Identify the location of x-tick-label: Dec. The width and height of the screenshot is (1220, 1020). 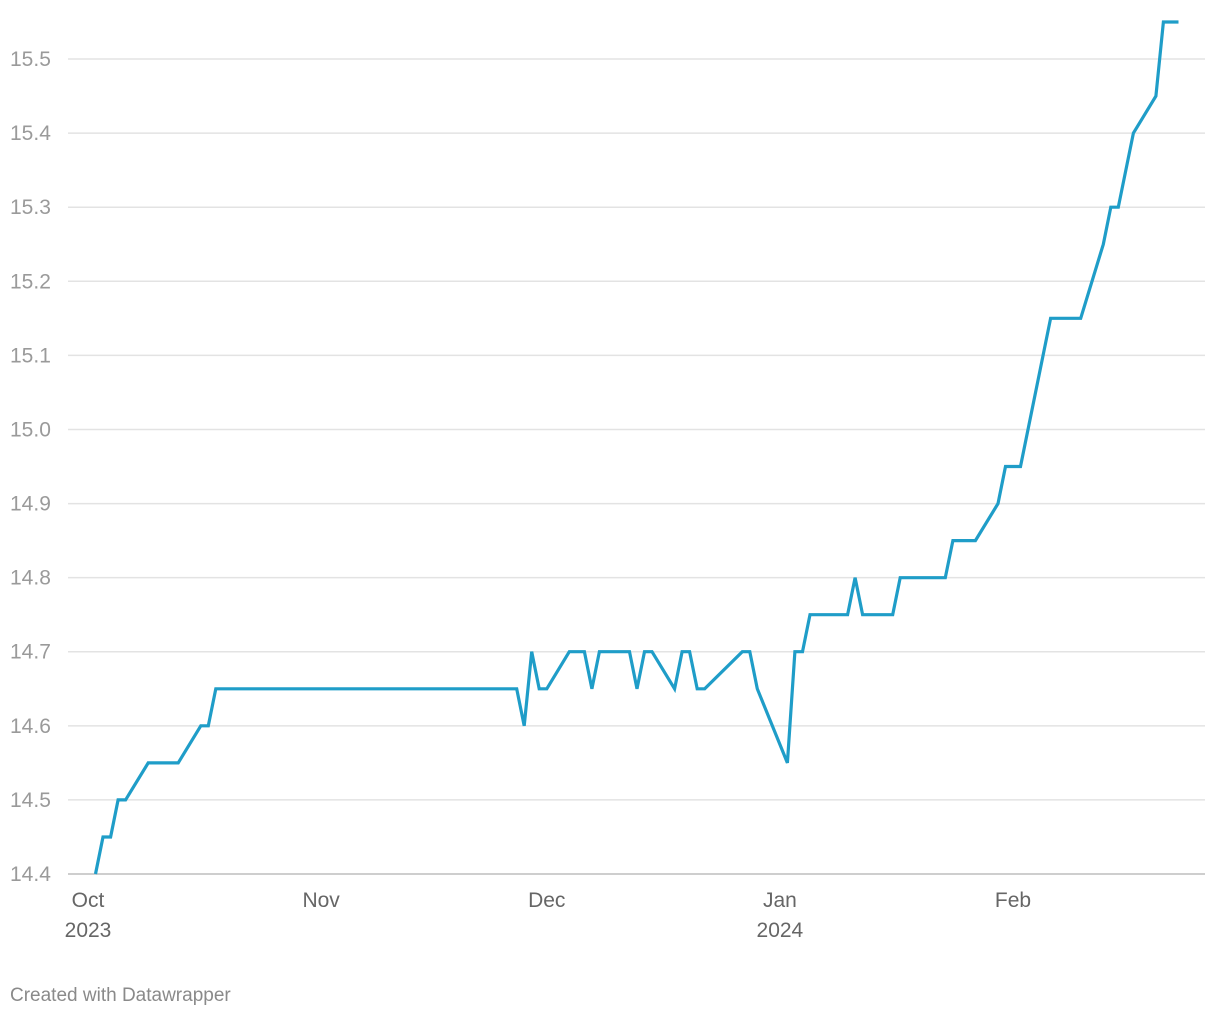
(546, 900).